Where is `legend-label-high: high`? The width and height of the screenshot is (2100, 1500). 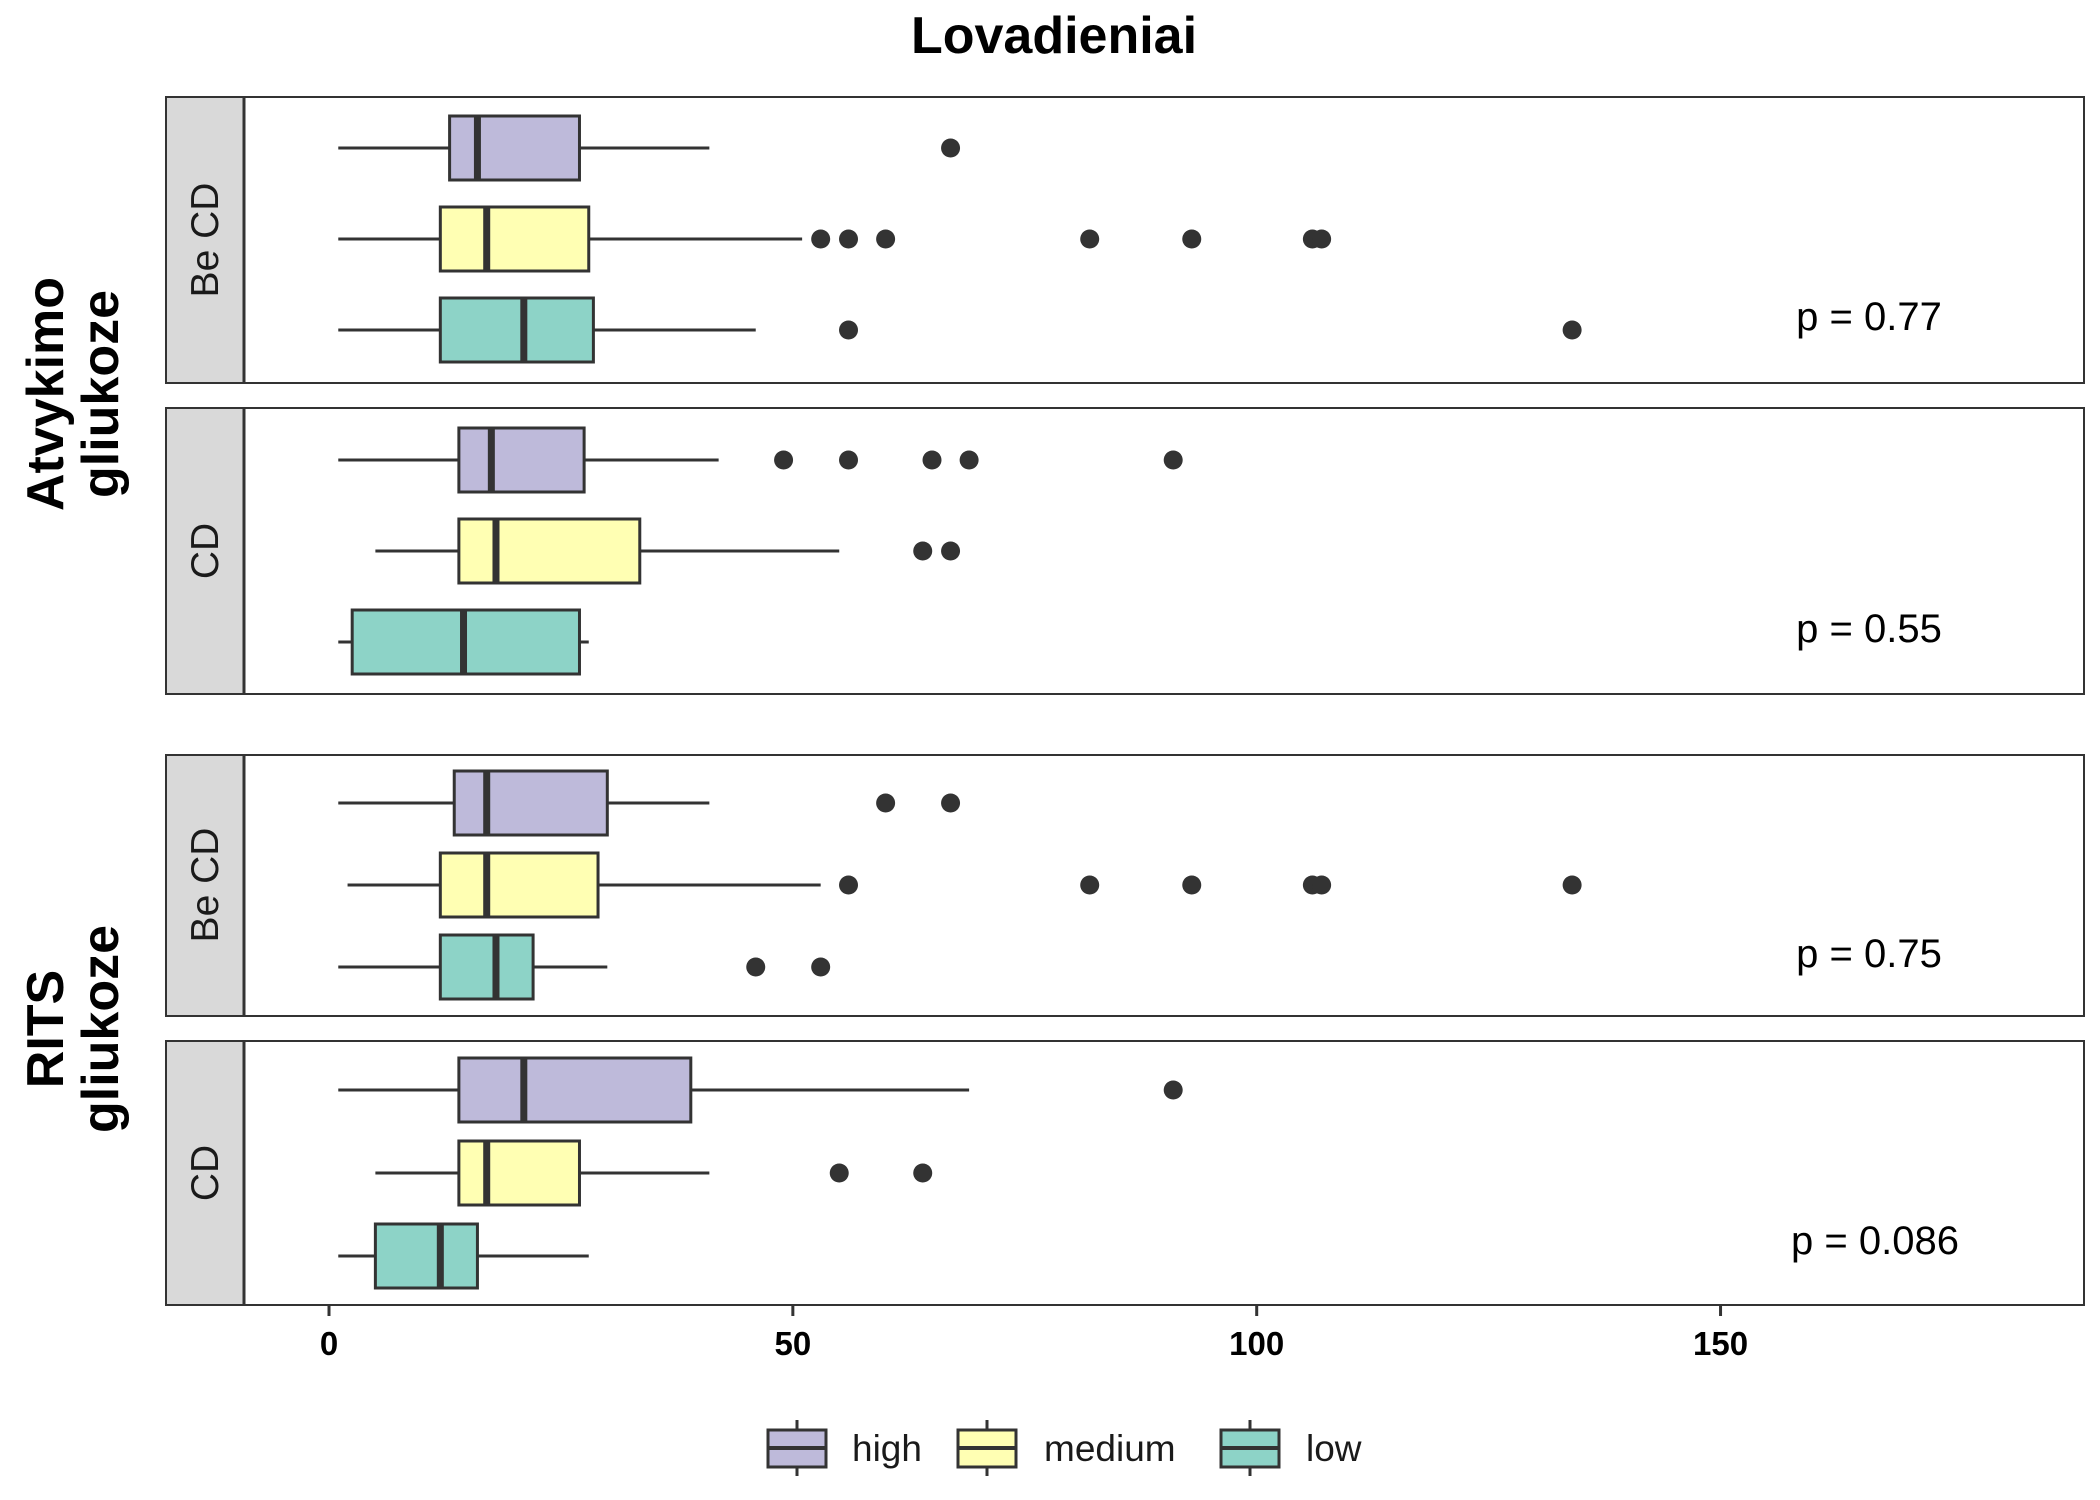 legend-label-high: high is located at coordinates (887, 1448).